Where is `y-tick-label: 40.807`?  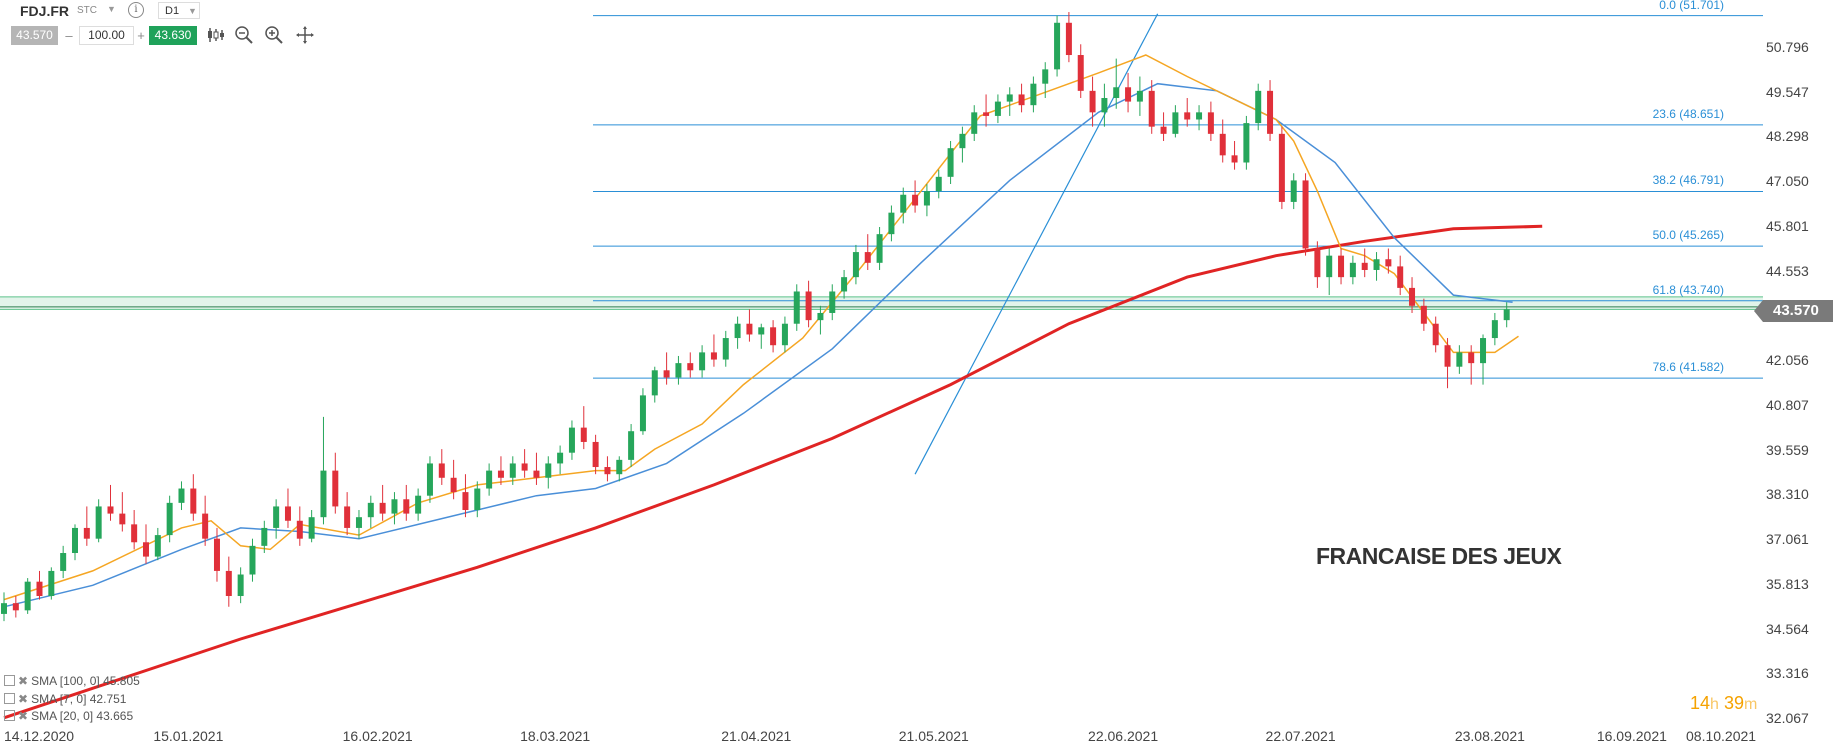 y-tick-label: 40.807 is located at coordinates (1787, 404).